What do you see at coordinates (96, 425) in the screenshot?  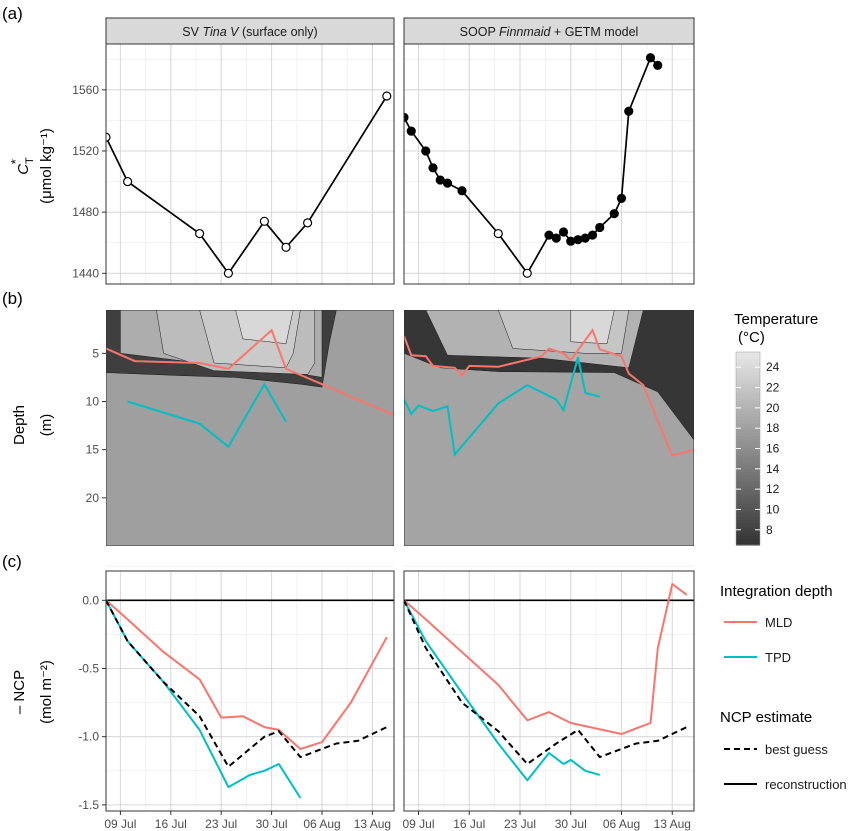 I see `panel-b-yaxis: 5 10 15 20` at bounding box center [96, 425].